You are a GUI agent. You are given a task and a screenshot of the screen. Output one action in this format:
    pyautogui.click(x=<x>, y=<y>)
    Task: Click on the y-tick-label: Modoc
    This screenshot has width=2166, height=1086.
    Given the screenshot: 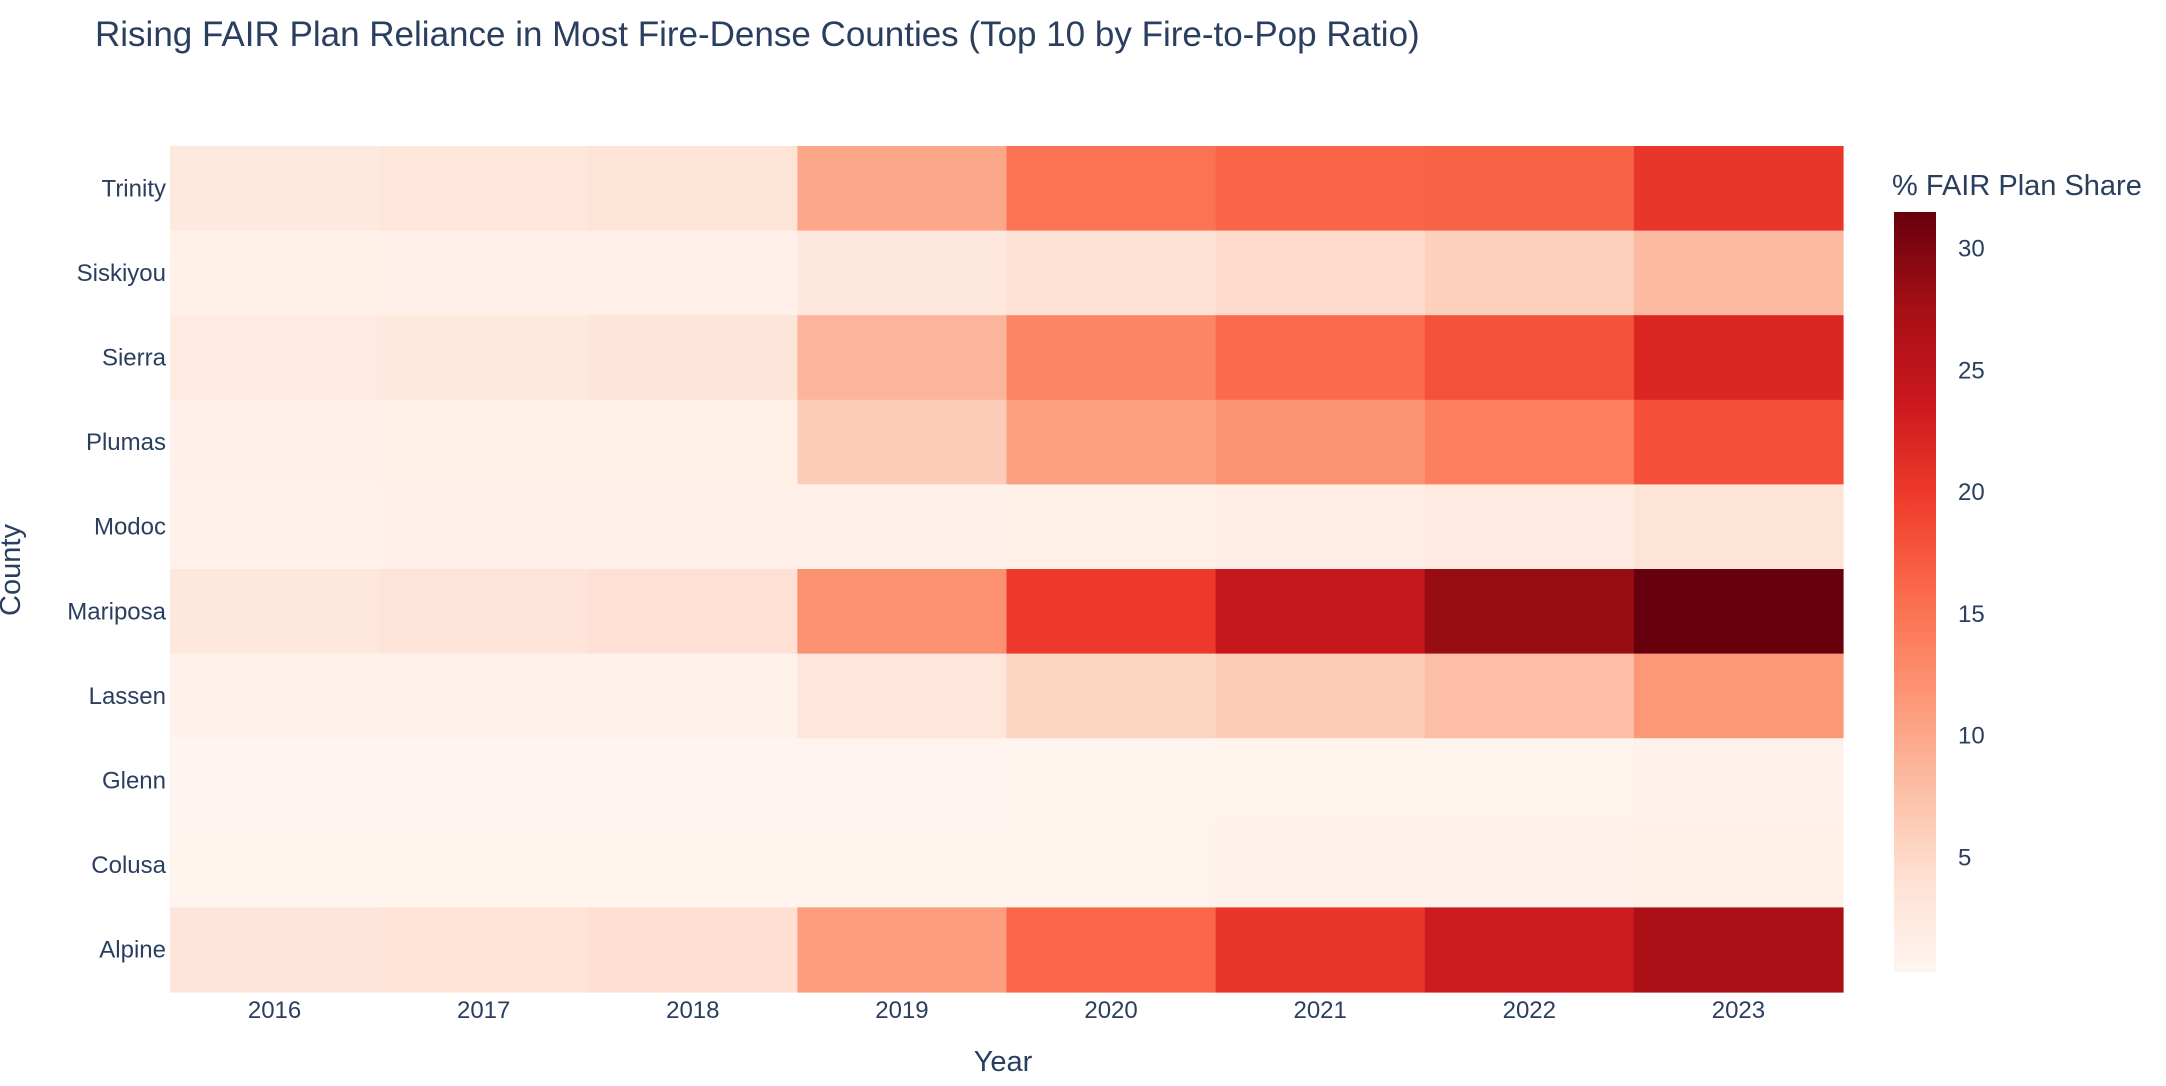 What is the action you would take?
    pyautogui.click(x=130, y=527)
    